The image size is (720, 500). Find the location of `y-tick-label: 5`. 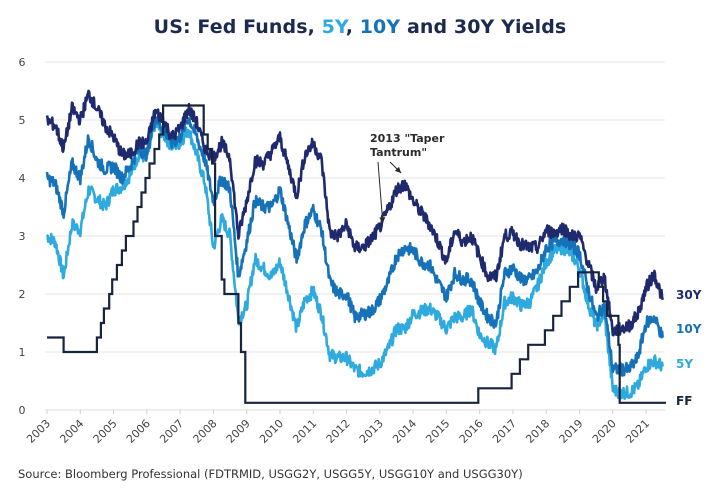

y-tick-label: 5 is located at coordinates (22, 120).